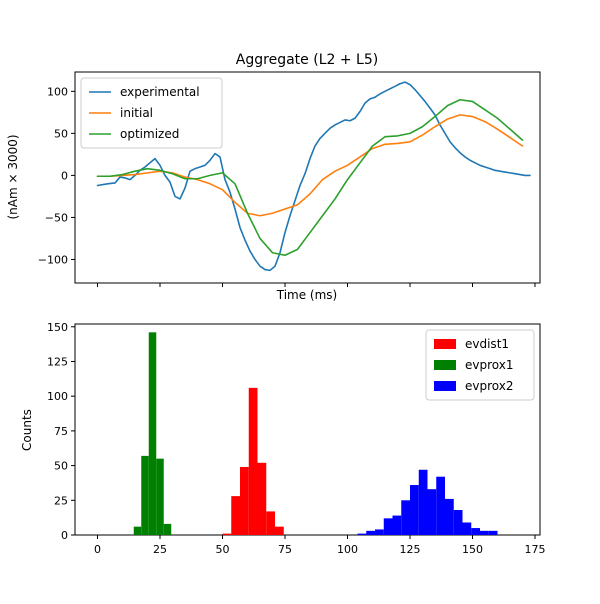 The image size is (600, 604). What do you see at coordinates (160, 549) in the screenshot?
I see `x-tick-label: 25` at bounding box center [160, 549].